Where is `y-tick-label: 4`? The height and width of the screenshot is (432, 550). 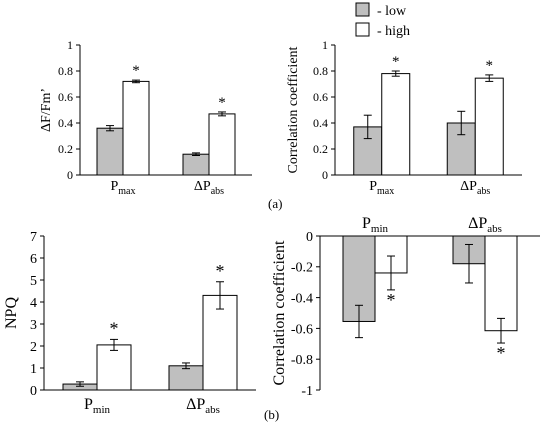 y-tick-label: 4 is located at coordinates (33, 303).